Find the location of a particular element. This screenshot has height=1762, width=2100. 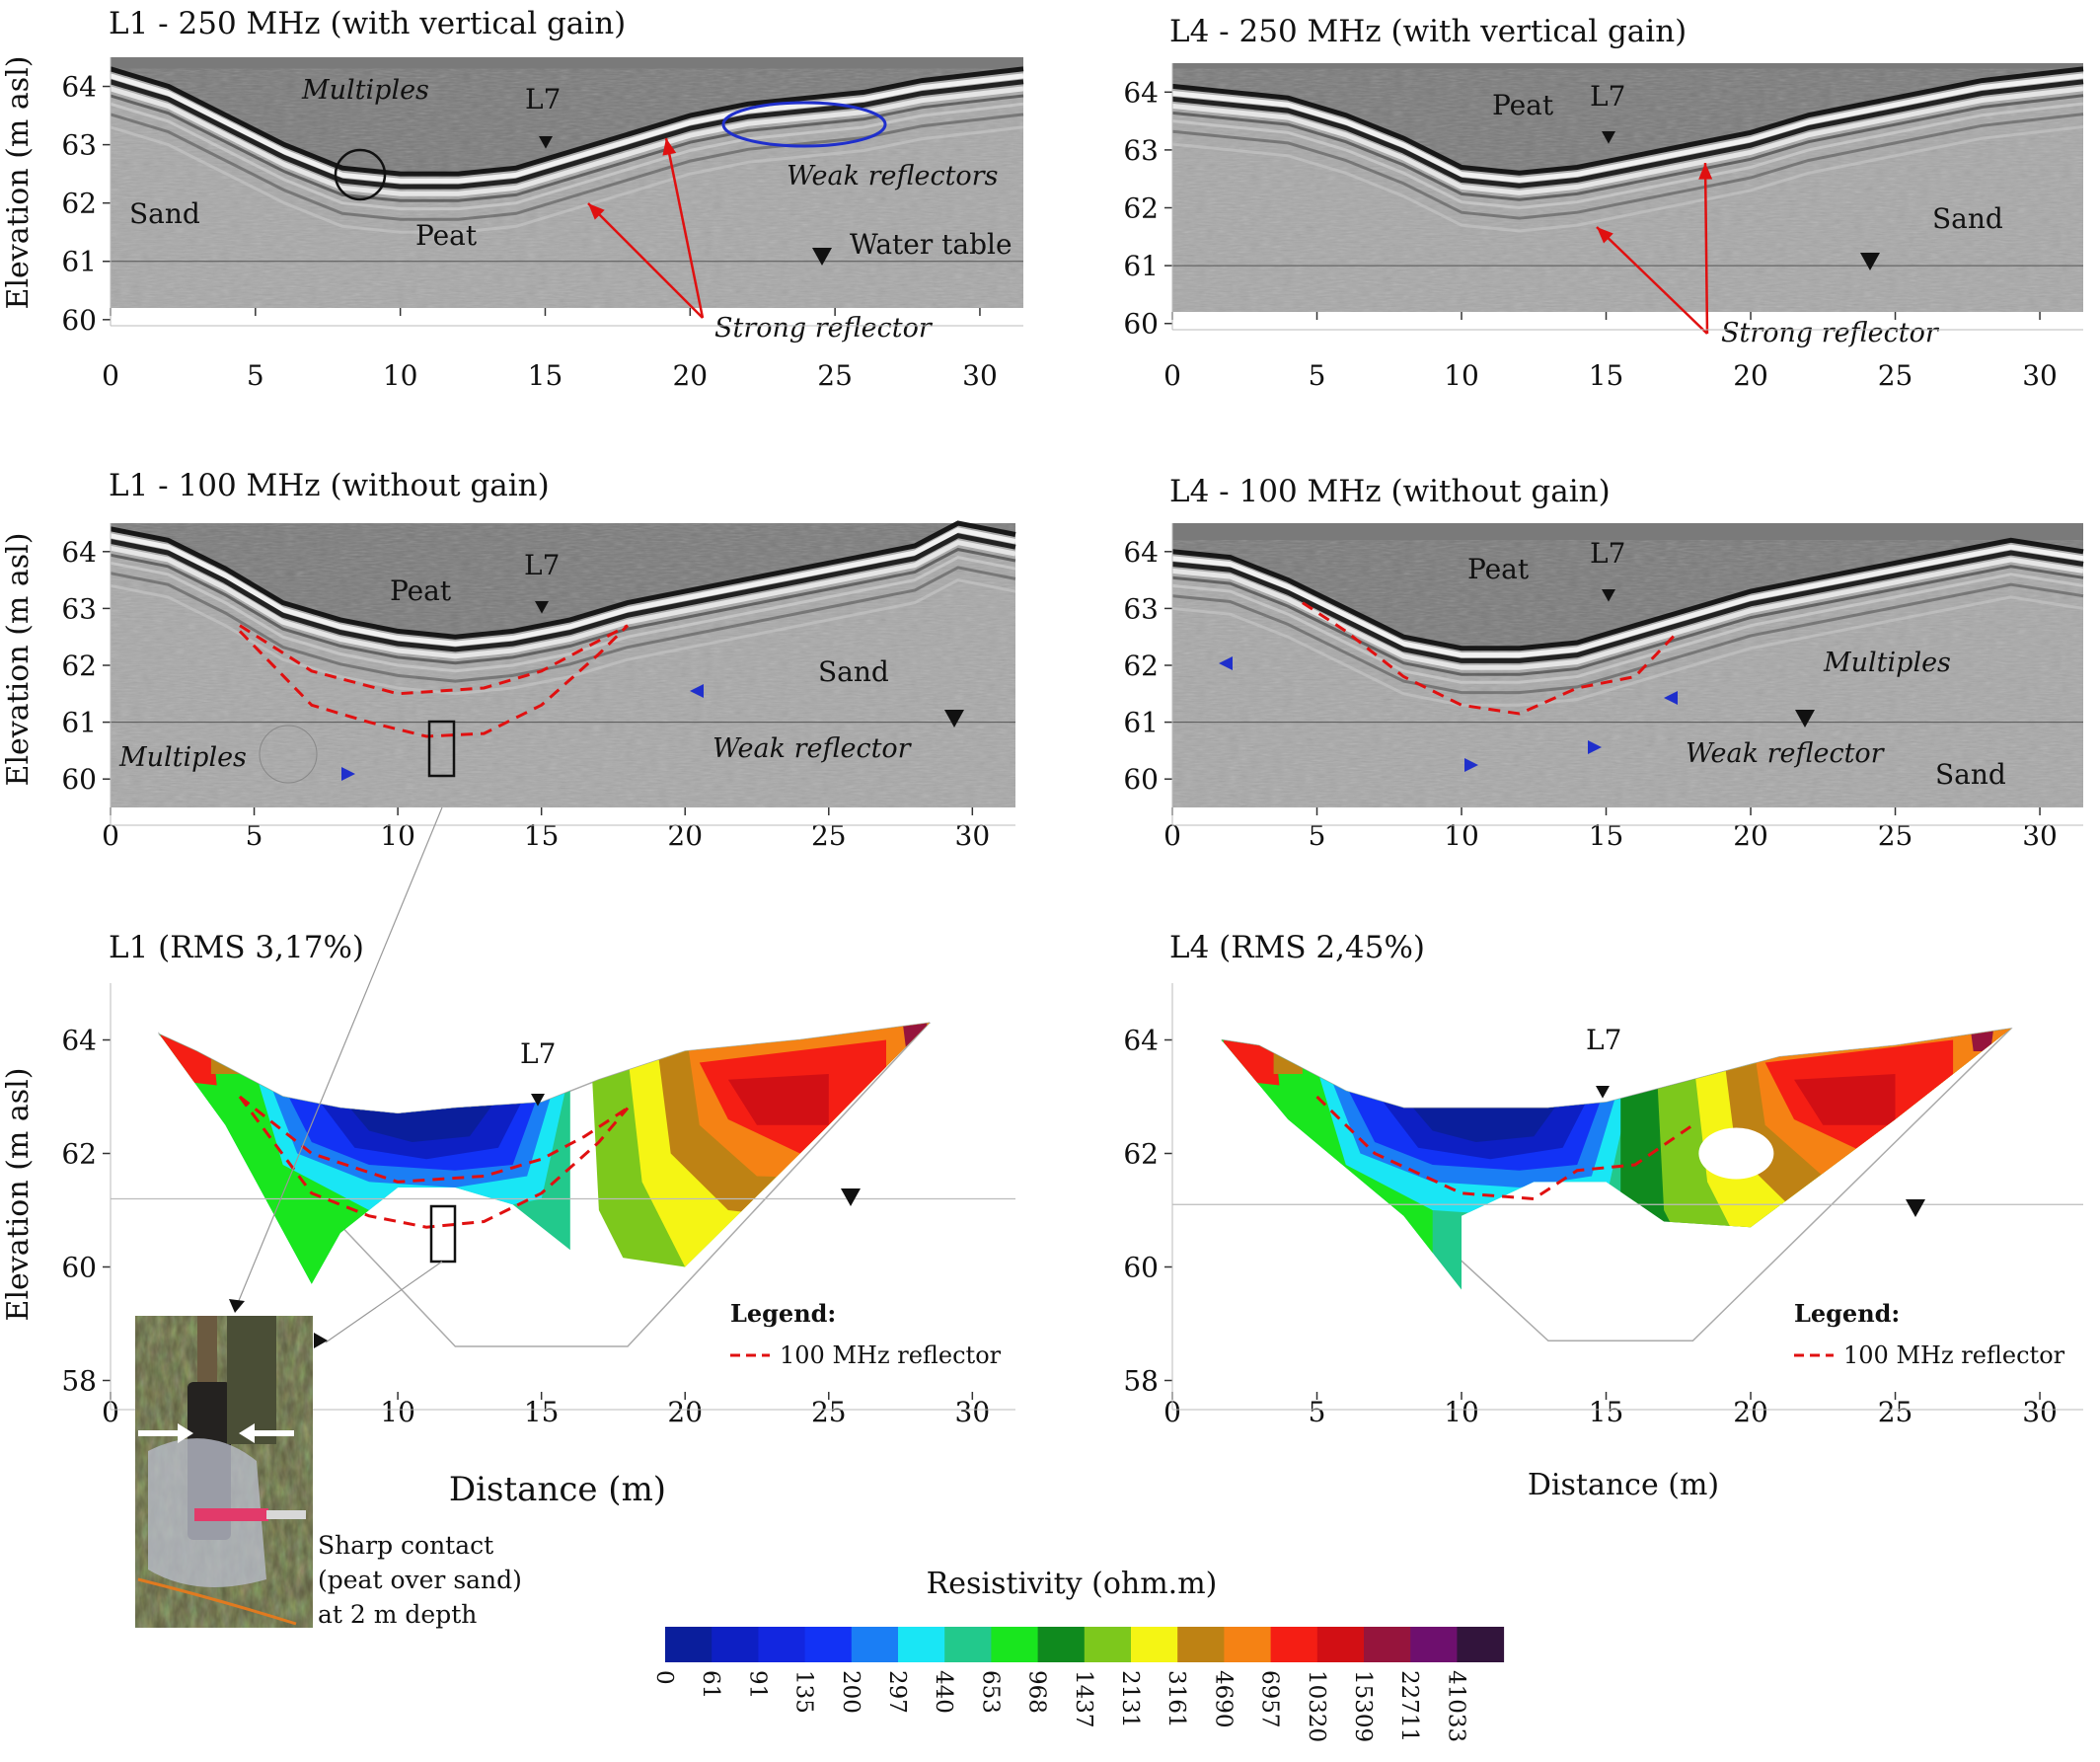

panel-title: L1 - 100 MHz (without gain) is located at coordinates (329, 486).